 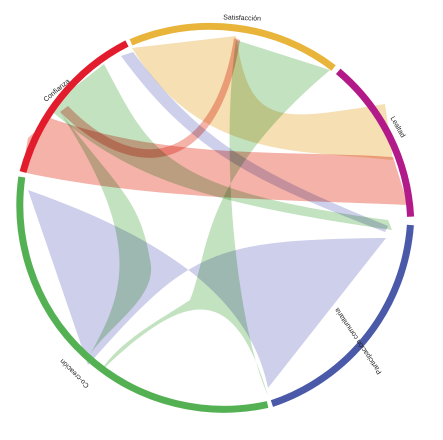 What do you see at coordinates (232, 46) in the screenshot?
I see `arc-satisfaccion` at bounding box center [232, 46].